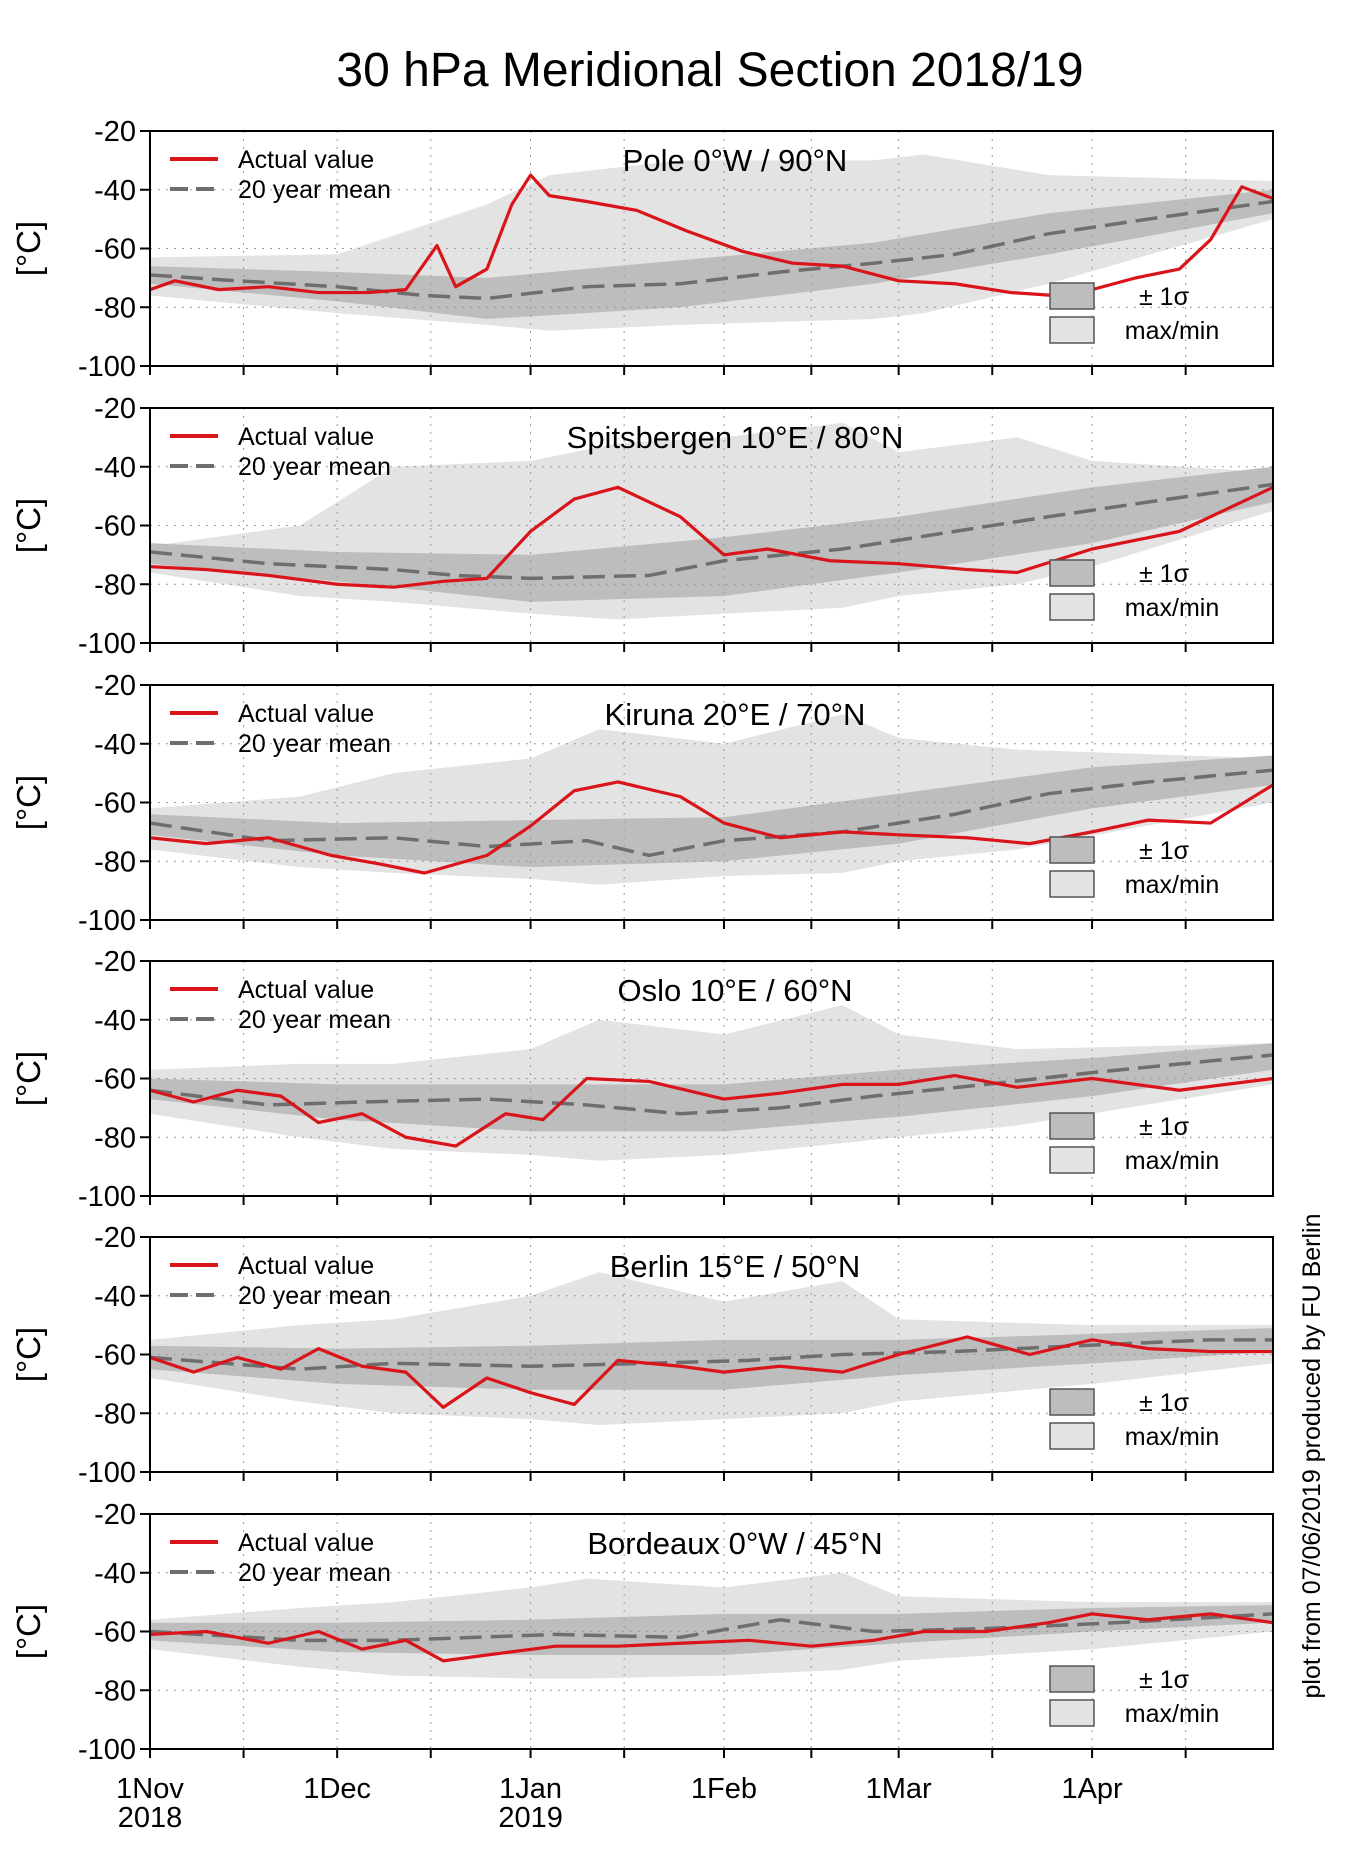 Image resolution: width=1350 pixels, height=1876 pixels. Describe the element at coordinates (734, 990) in the screenshot. I see `panel-title: Oslo 10°E / 60°N` at that location.